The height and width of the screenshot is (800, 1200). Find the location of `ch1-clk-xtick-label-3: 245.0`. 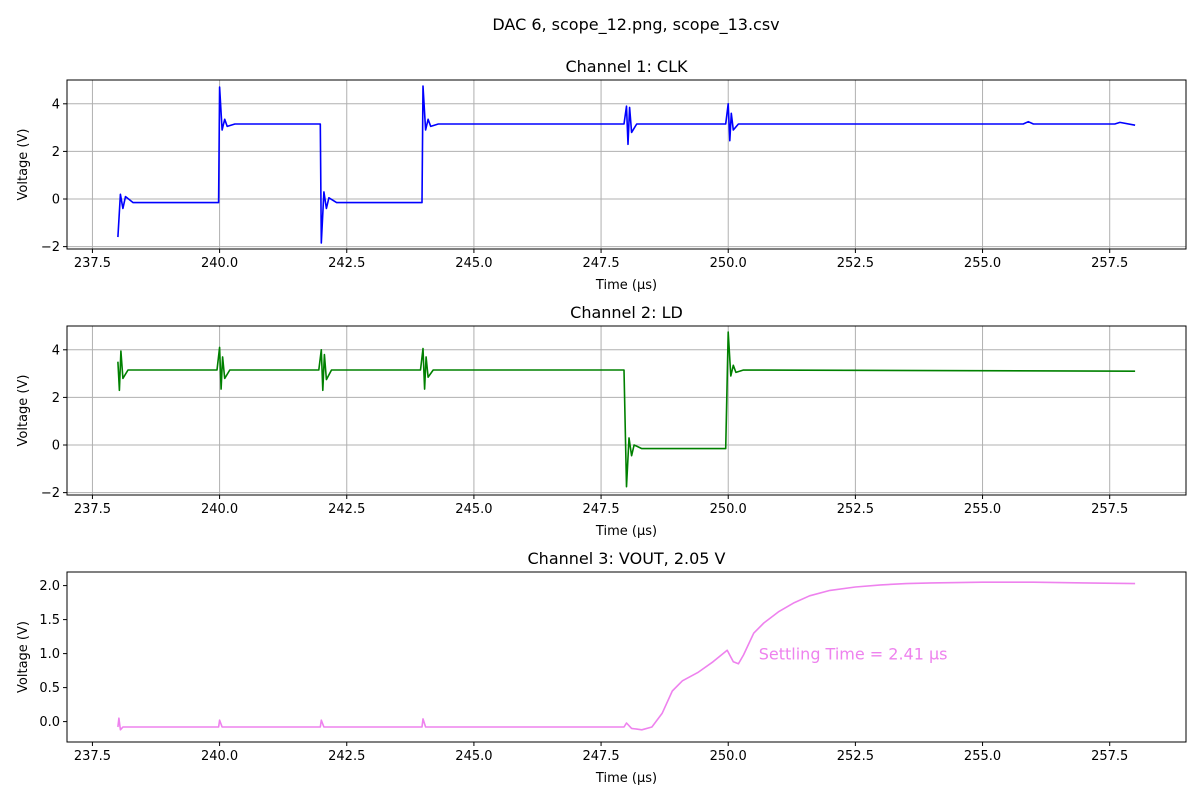

ch1-clk-xtick-label-3: 245.0 is located at coordinates (473, 263).